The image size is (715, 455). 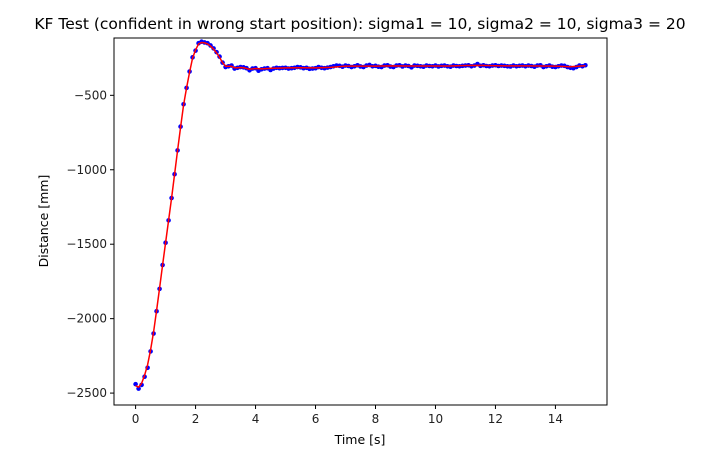 I want to click on x-axis-label: Time [s], so click(x=360, y=439).